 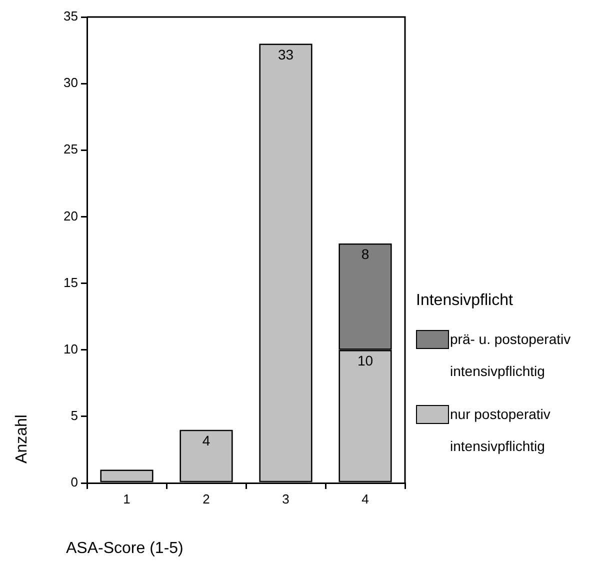 What do you see at coordinates (511, 355) in the screenshot?
I see `legend-label: prä- u. postoperativ intensivpflichtig` at bounding box center [511, 355].